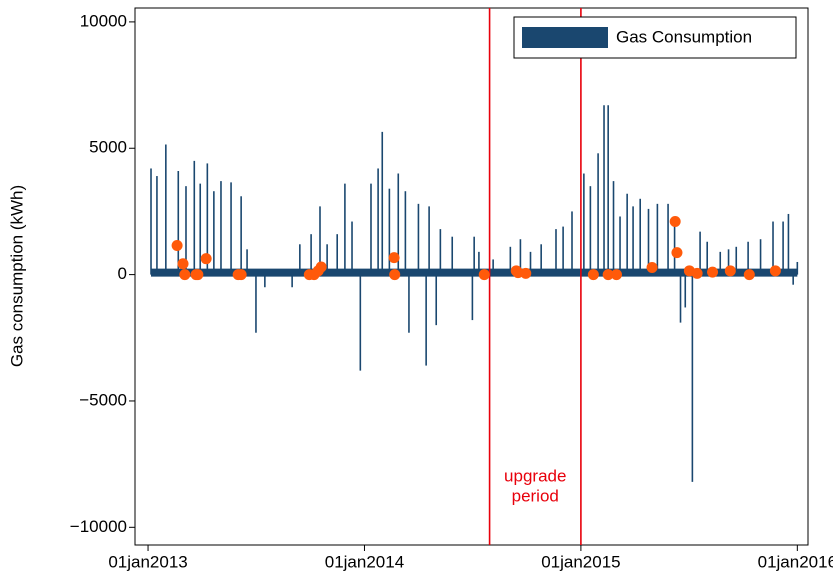  Describe the element at coordinates (580, 561) in the screenshot. I see `x-tick-label: 01jan2015` at that location.